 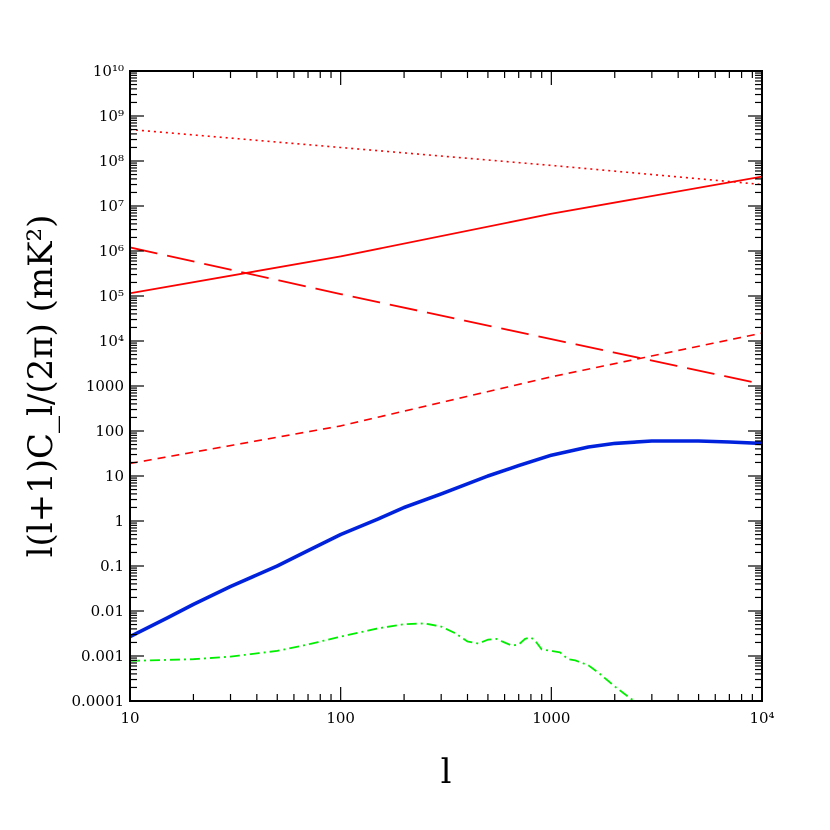 What do you see at coordinates (109, 431) in the screenshot?
I see `y-tick-label: 100` at bounding box center [109, 431].